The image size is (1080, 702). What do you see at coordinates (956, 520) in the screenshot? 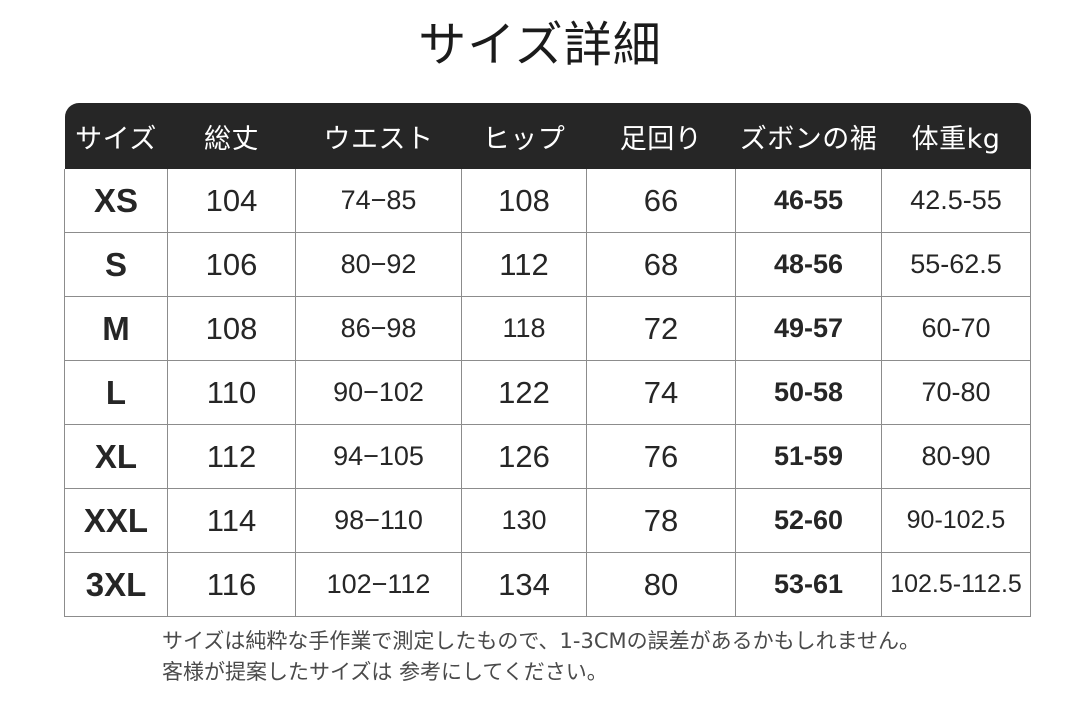
I see `cell-weight: 90-102.5` at bounding box center [956, 520].